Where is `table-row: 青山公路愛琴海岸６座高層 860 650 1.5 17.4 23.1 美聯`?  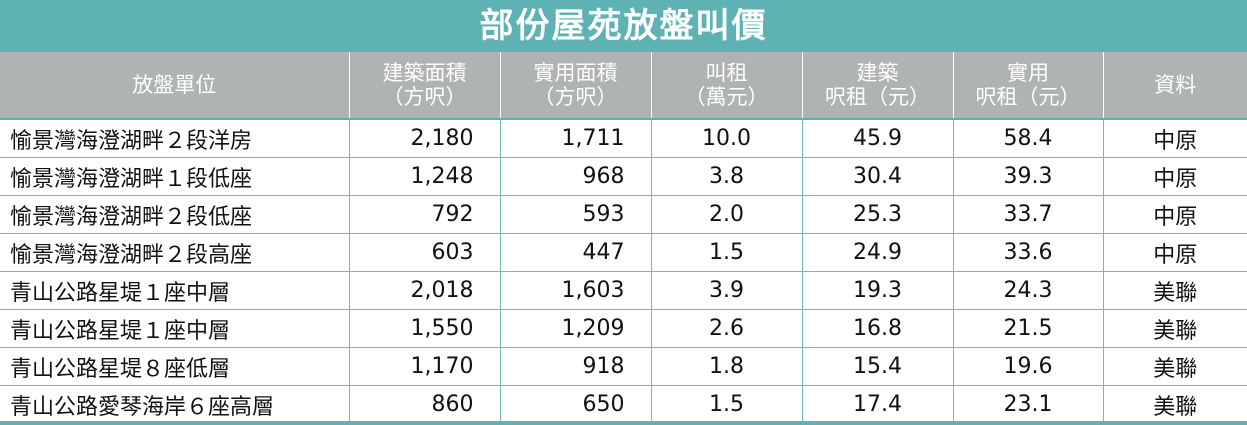 table-row: 青山公路愛琴海岸６座高層 860 650 1.5 17.4 23.1 美聯 is located at coordinates (623, 404).